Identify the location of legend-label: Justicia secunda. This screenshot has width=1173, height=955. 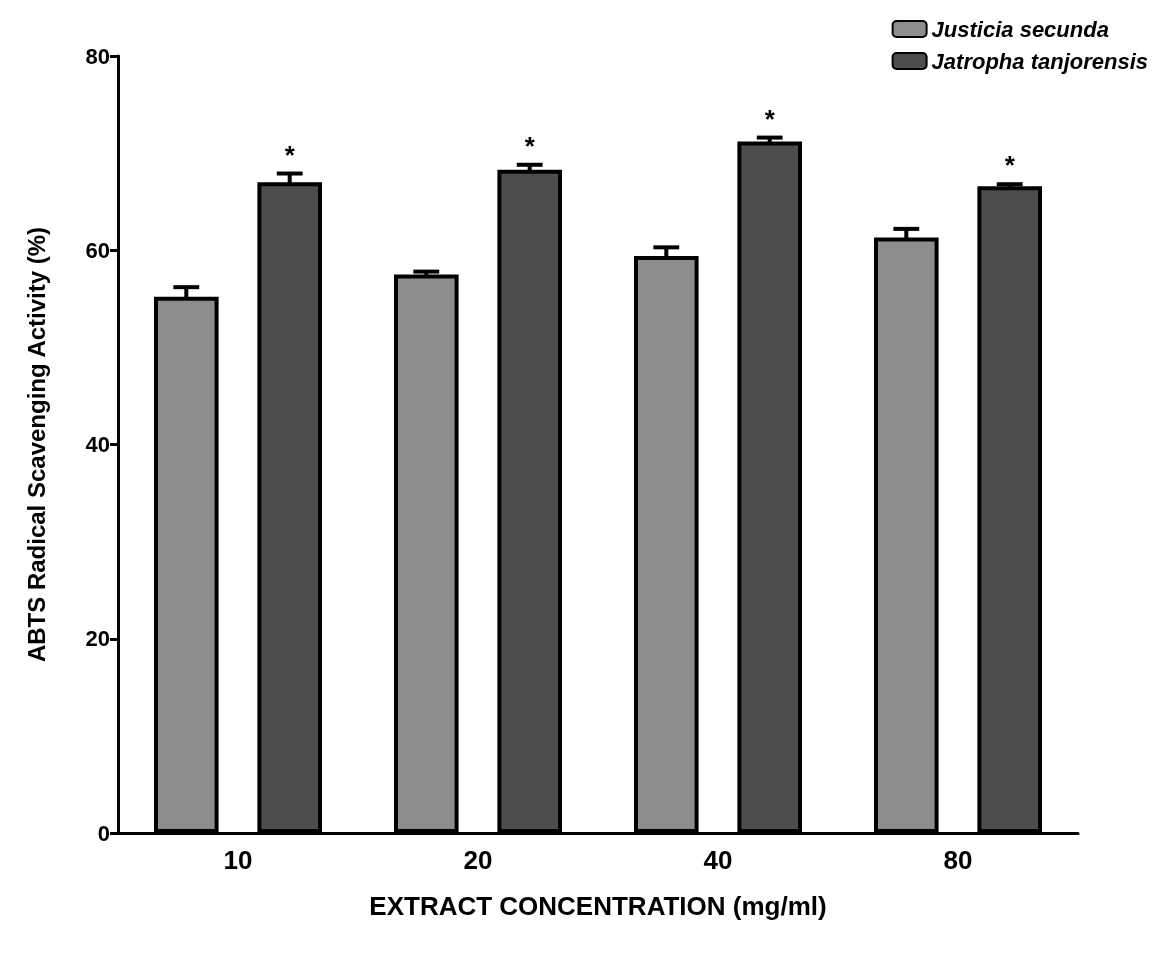
(1020, 29).